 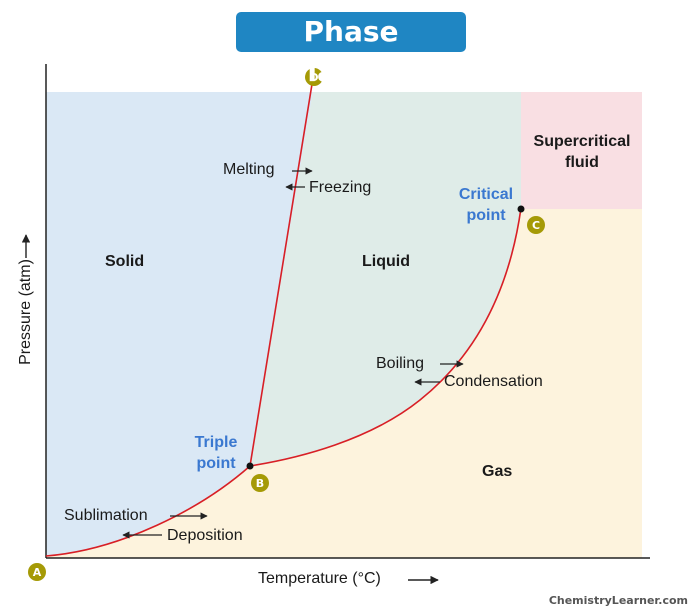 I want to click on triple-point-label-line1: Triple, so click(x=216, y=442).